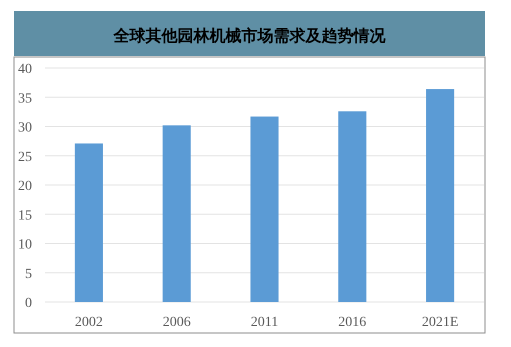  What do you see at coordinates (176, 322) in the screenshot?
I see `x-tick-label: 2006` at bounding box center [176, 322].